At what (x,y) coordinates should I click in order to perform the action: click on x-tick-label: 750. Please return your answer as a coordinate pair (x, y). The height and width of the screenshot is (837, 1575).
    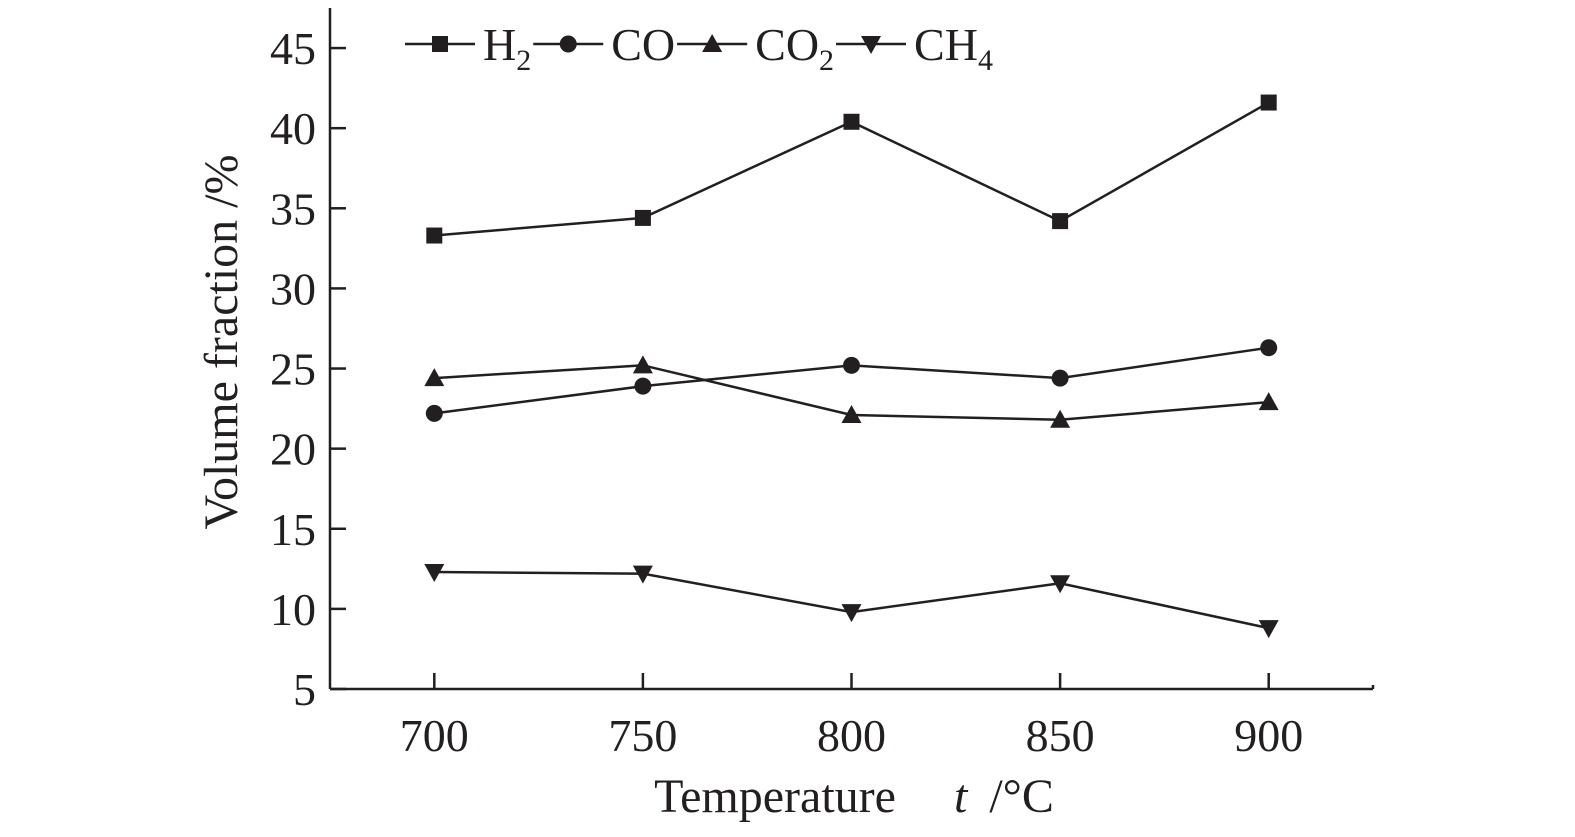
    Looking at the image, I should click on (642, 735).